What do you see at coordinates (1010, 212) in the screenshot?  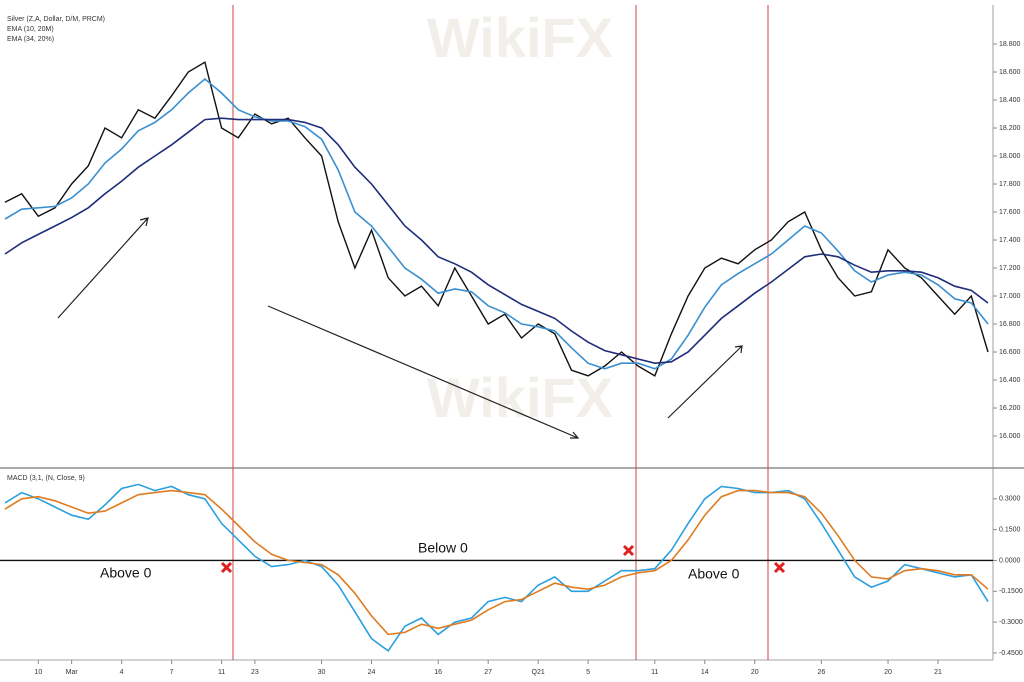 I see `y-tick-label: 17.600` at bounding box center [1010, 212].